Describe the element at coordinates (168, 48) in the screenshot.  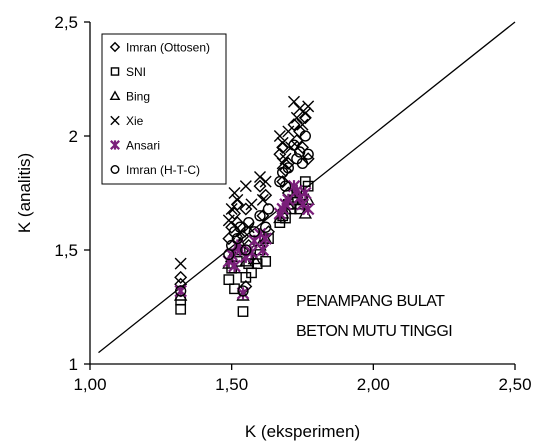
I see `legend-label: Imran (Ottosen)` at that location.